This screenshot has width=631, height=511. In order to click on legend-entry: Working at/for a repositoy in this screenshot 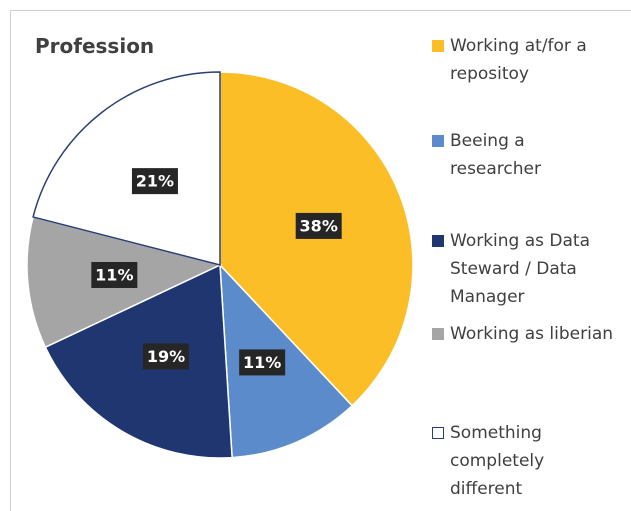, I will do `click(529, 60)`.